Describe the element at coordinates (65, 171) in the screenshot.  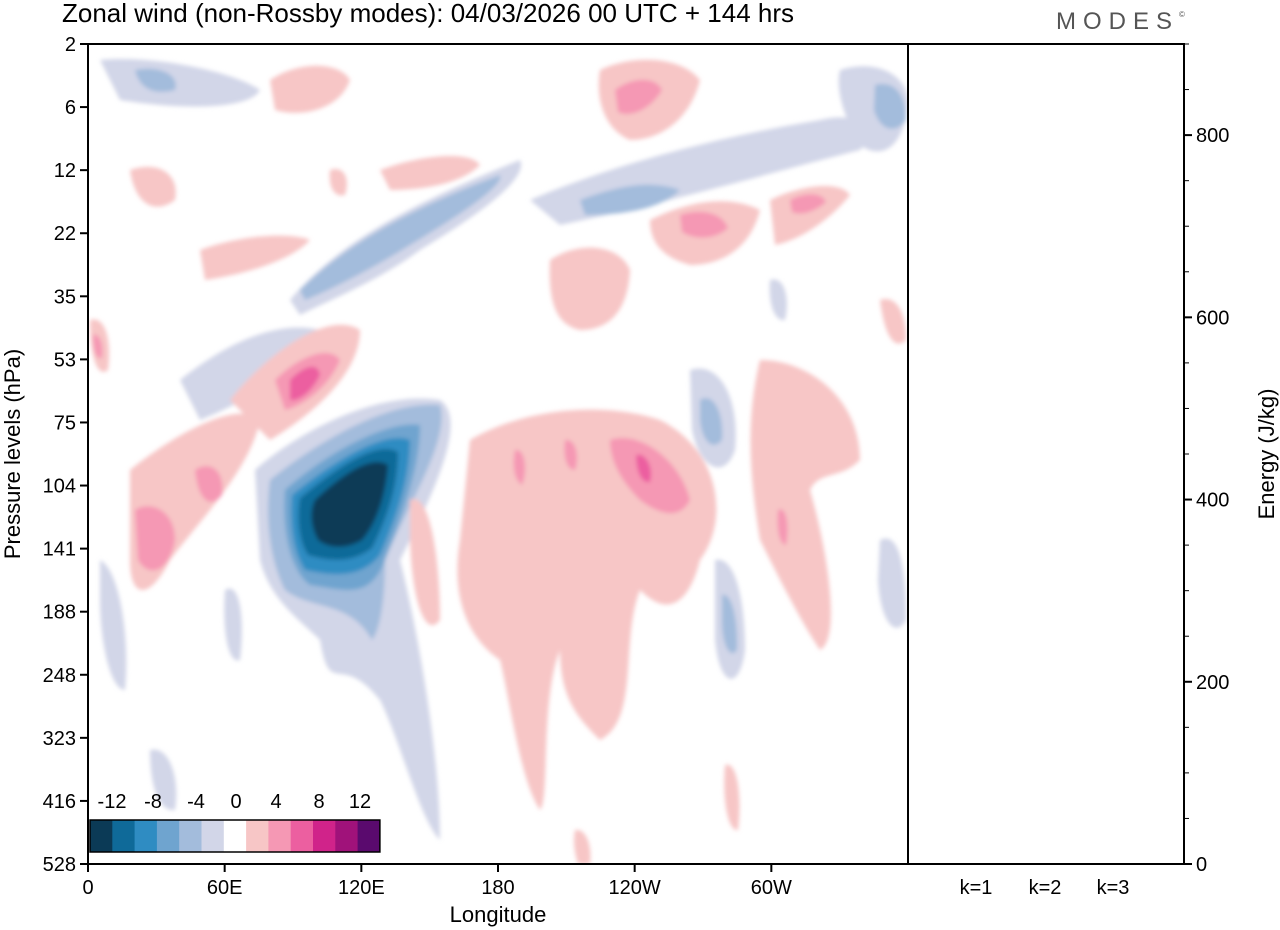
I see `y-tick-label: 12` at that location.